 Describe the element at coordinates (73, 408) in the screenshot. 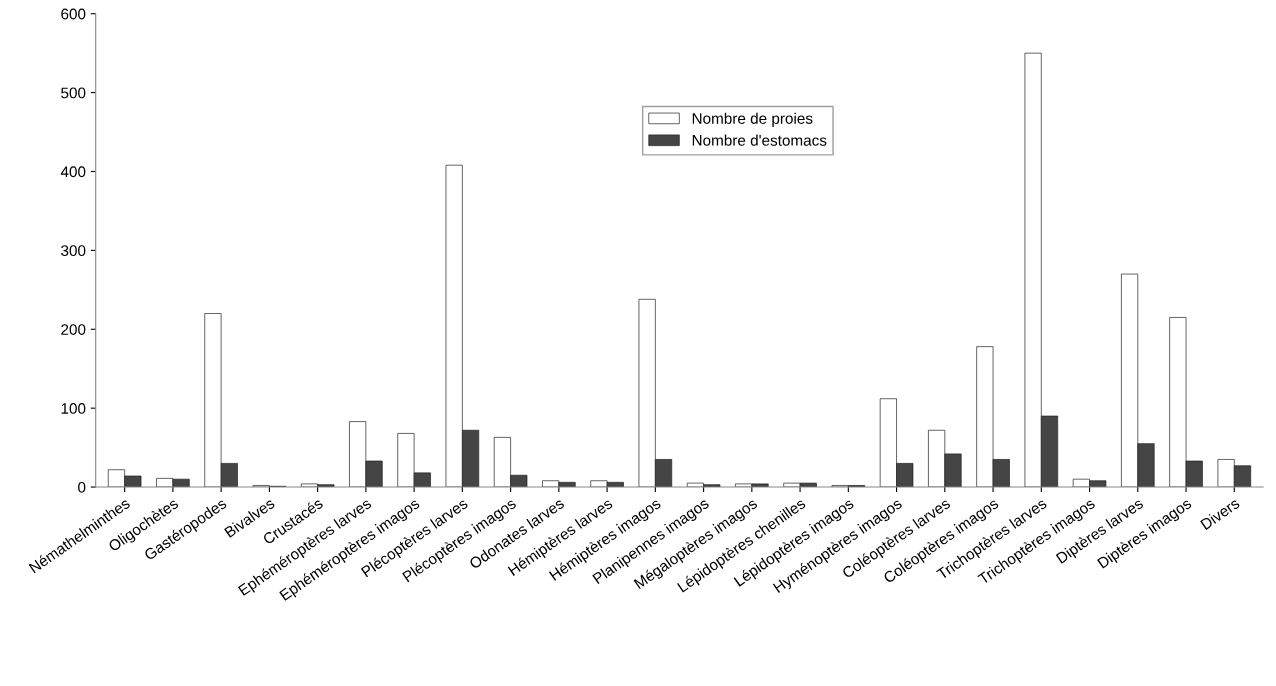

I see `y-tick-label: 100` at that location.